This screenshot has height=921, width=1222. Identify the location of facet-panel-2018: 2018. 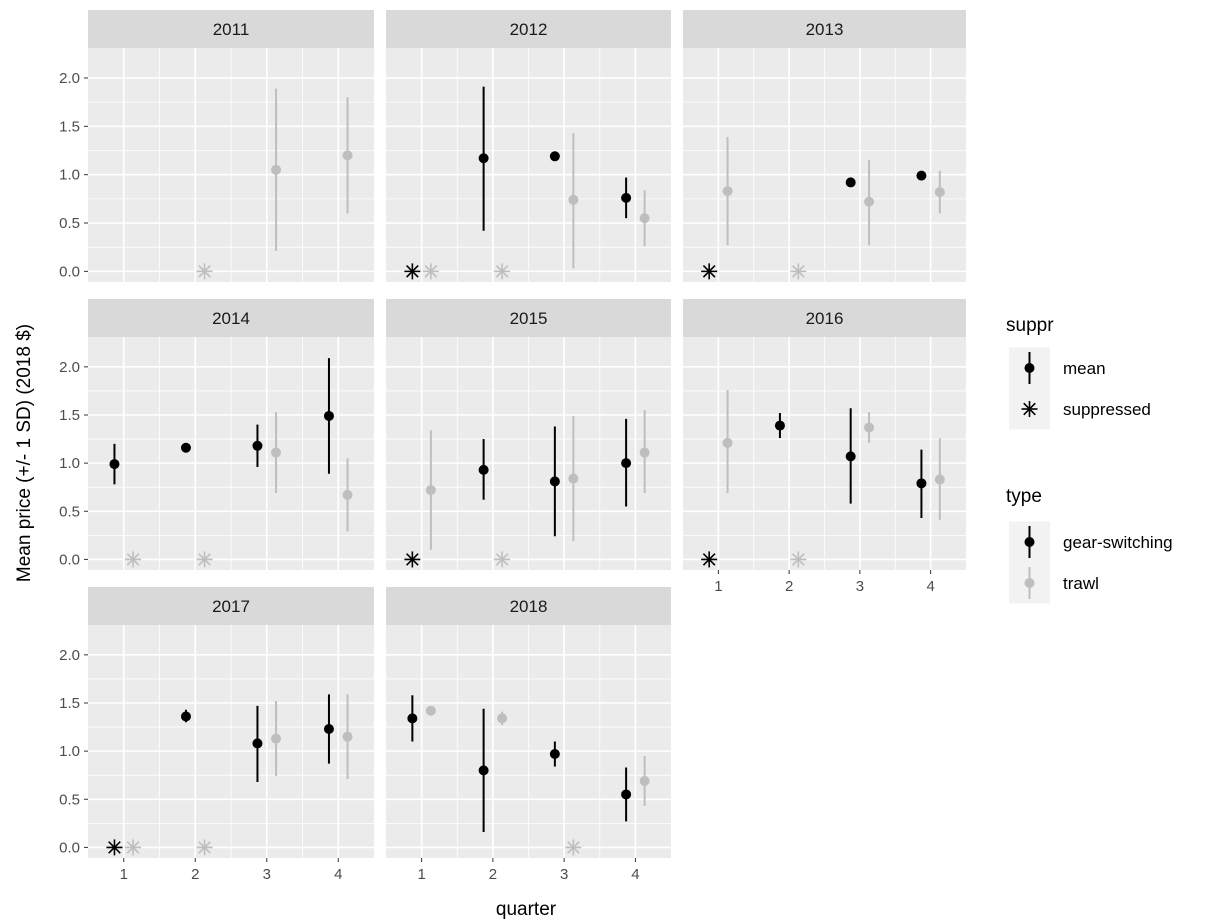
(528, 722).